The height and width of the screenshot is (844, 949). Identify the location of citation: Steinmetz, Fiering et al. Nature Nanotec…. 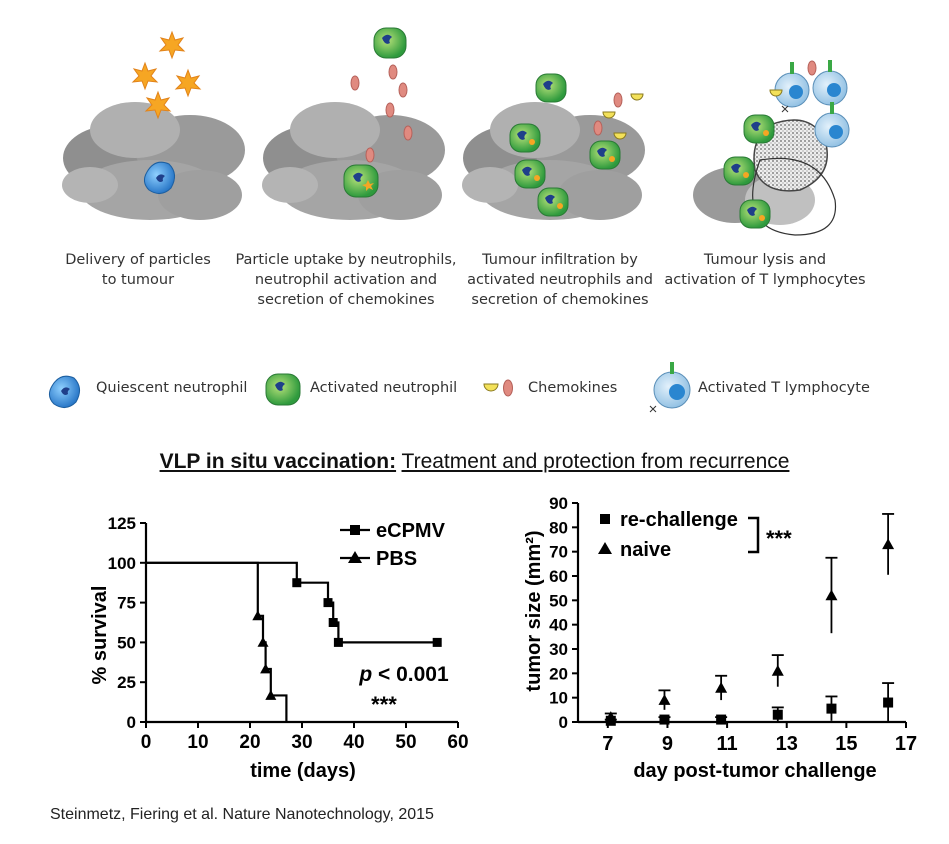
(242, 814).